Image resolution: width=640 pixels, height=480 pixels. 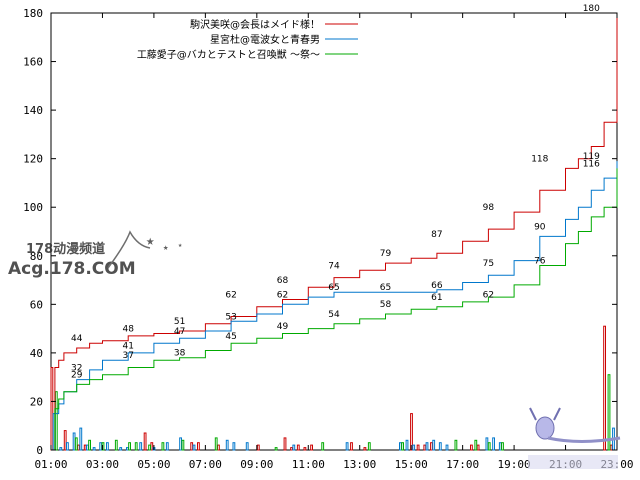 What do you see at coordinates (411, 464) in the screenshot?
I see `x-tick-label: 15:00` at bounding box center [411, 464].